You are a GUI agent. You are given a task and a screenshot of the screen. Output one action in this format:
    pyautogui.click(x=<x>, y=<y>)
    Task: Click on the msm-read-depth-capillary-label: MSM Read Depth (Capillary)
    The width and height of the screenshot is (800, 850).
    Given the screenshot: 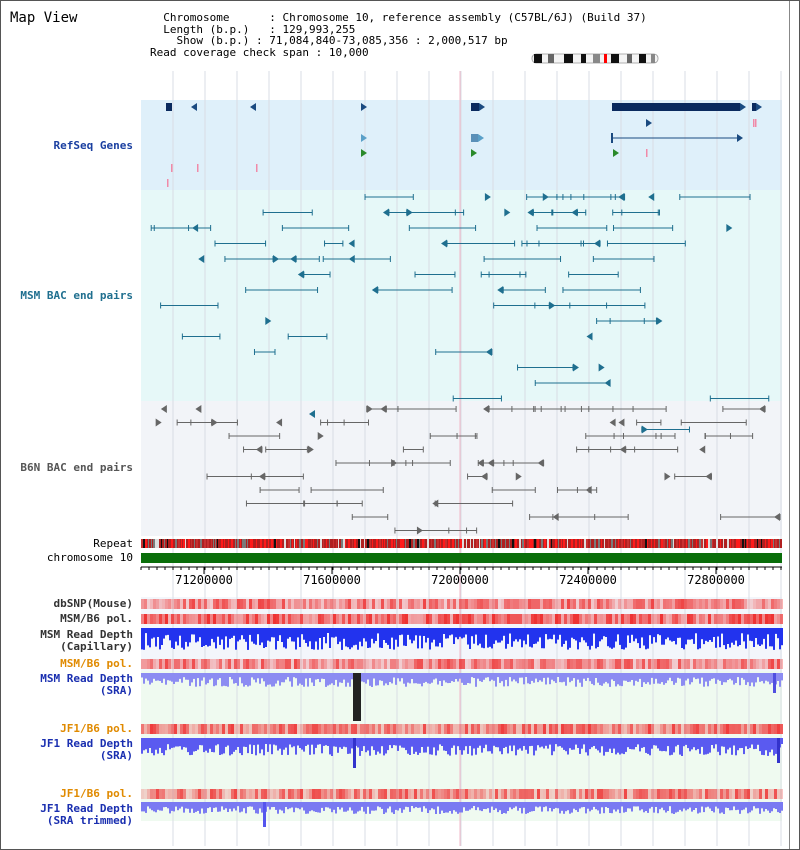 What is the action you would take?
    pyautogui.click(x=86, y=640)
    